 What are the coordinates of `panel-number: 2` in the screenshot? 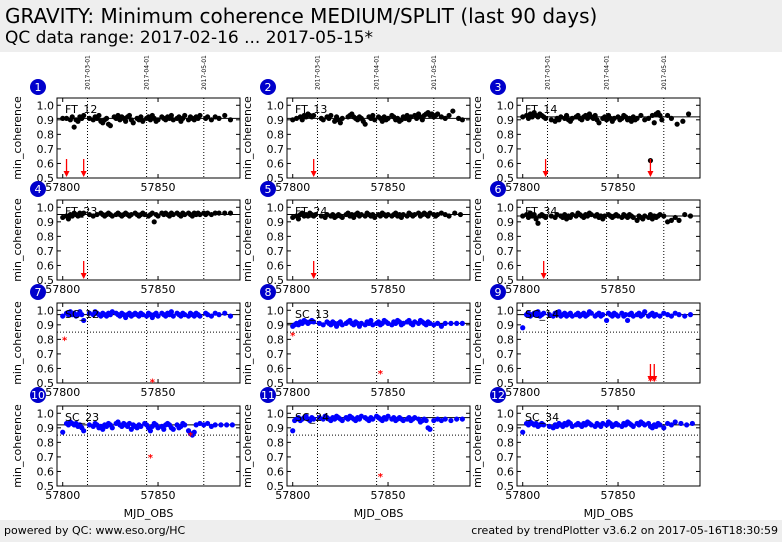 It's located at (268, 87).